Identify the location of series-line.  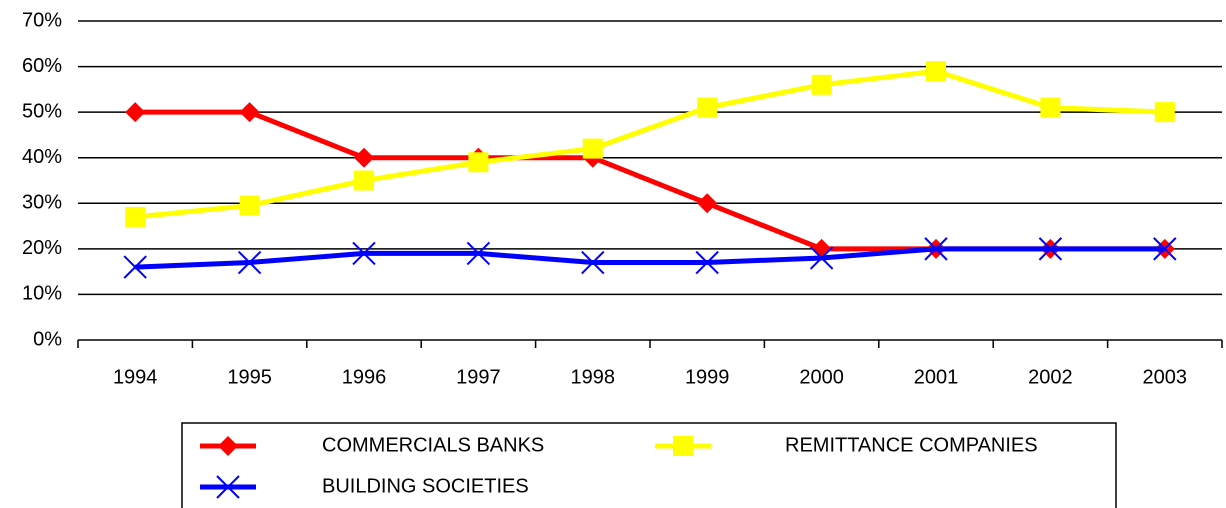
(650, 258).